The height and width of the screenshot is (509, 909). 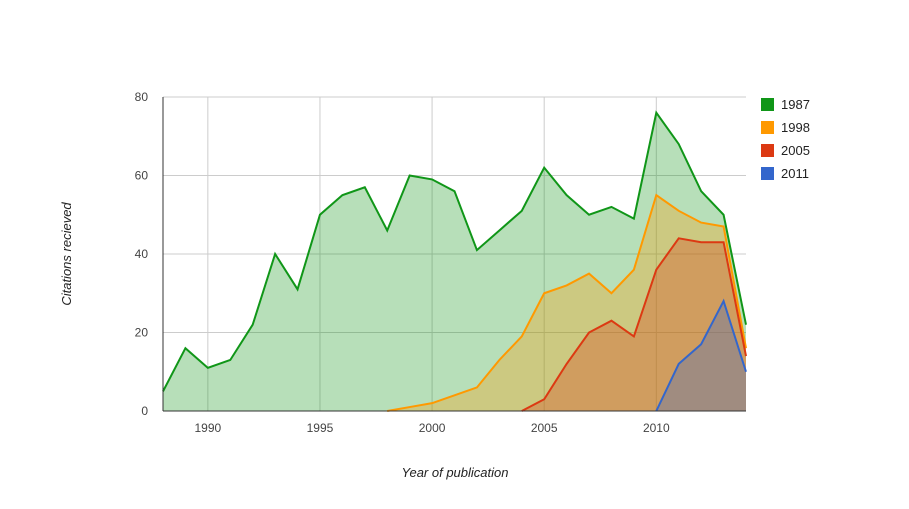 I want to click on x-tick-label-2000: 2000, so click(x=432, y=428).